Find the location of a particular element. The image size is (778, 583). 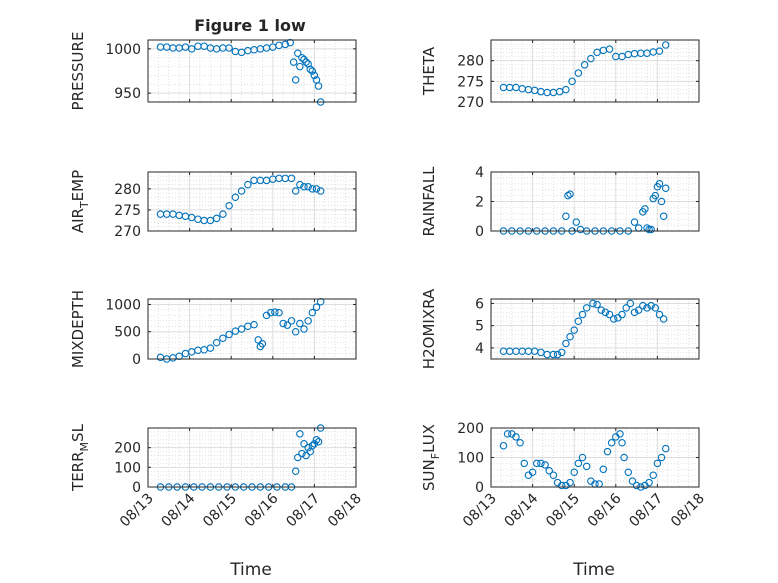

terr-msl-y-tick-label: 100 is located at coordinates (127, 468).